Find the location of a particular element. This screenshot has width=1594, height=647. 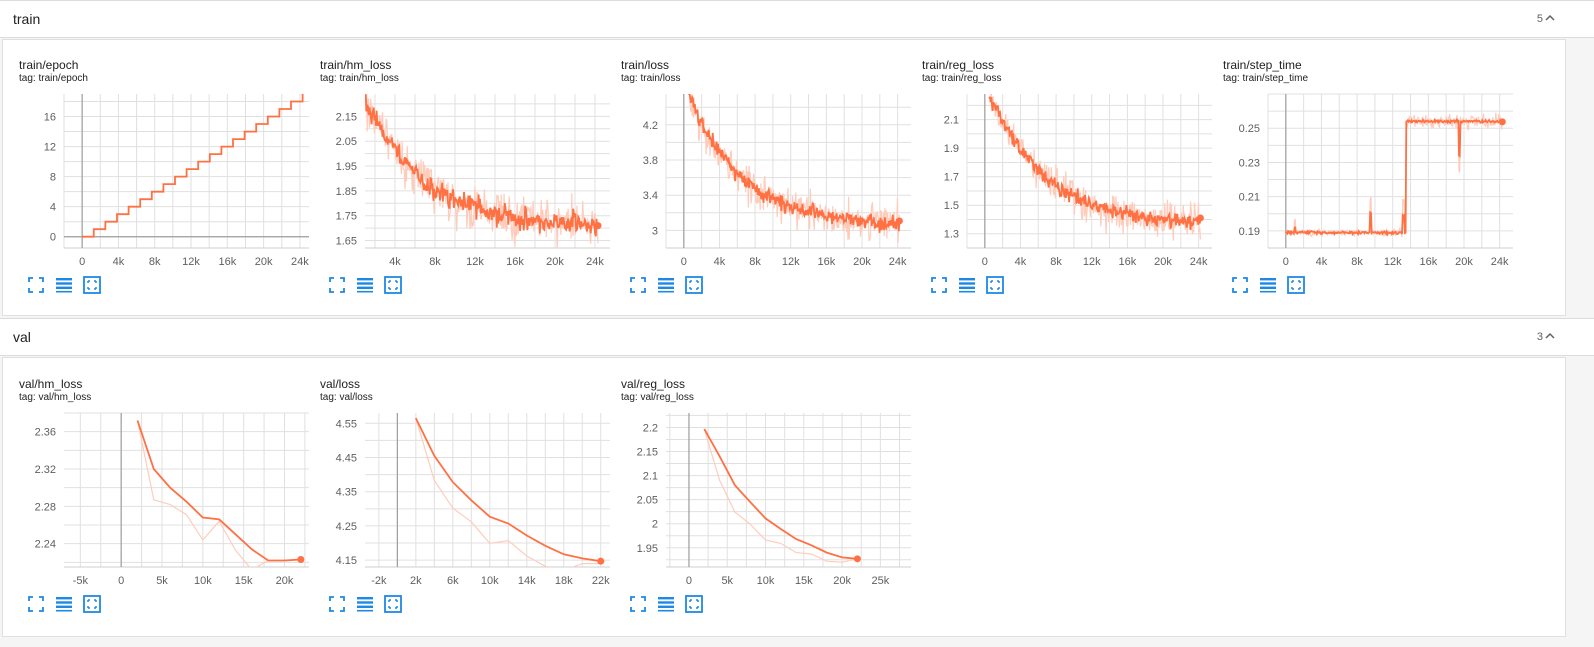

line-chart: 0 4k 8k 12k 16k 20k 24k 0.19 0.21 0.23 0.25 is located at coordinates (1373, 173).